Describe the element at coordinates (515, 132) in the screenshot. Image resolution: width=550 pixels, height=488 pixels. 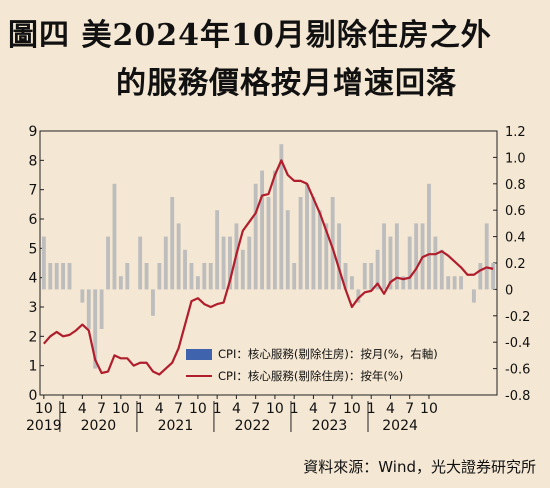
I see `right-axis-tick-label: 1.2` at that location.